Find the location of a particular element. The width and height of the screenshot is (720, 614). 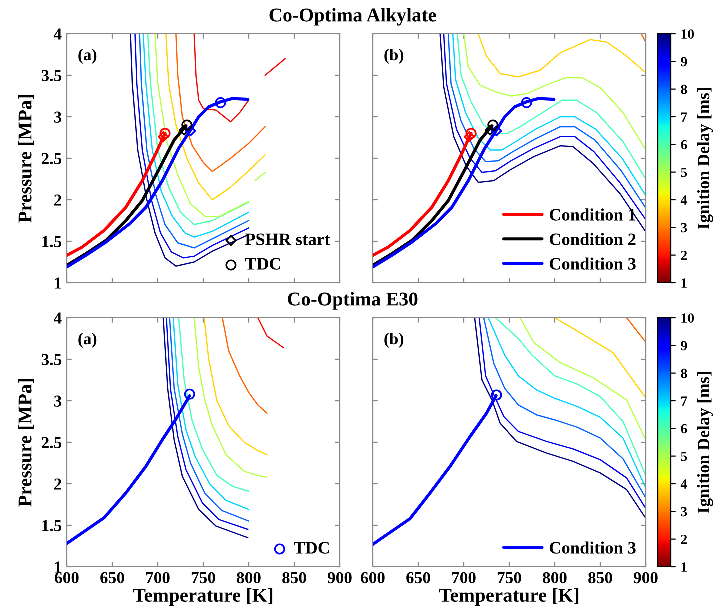

chart-title: Co-Optima E30 is located at coordinates (353, 301).